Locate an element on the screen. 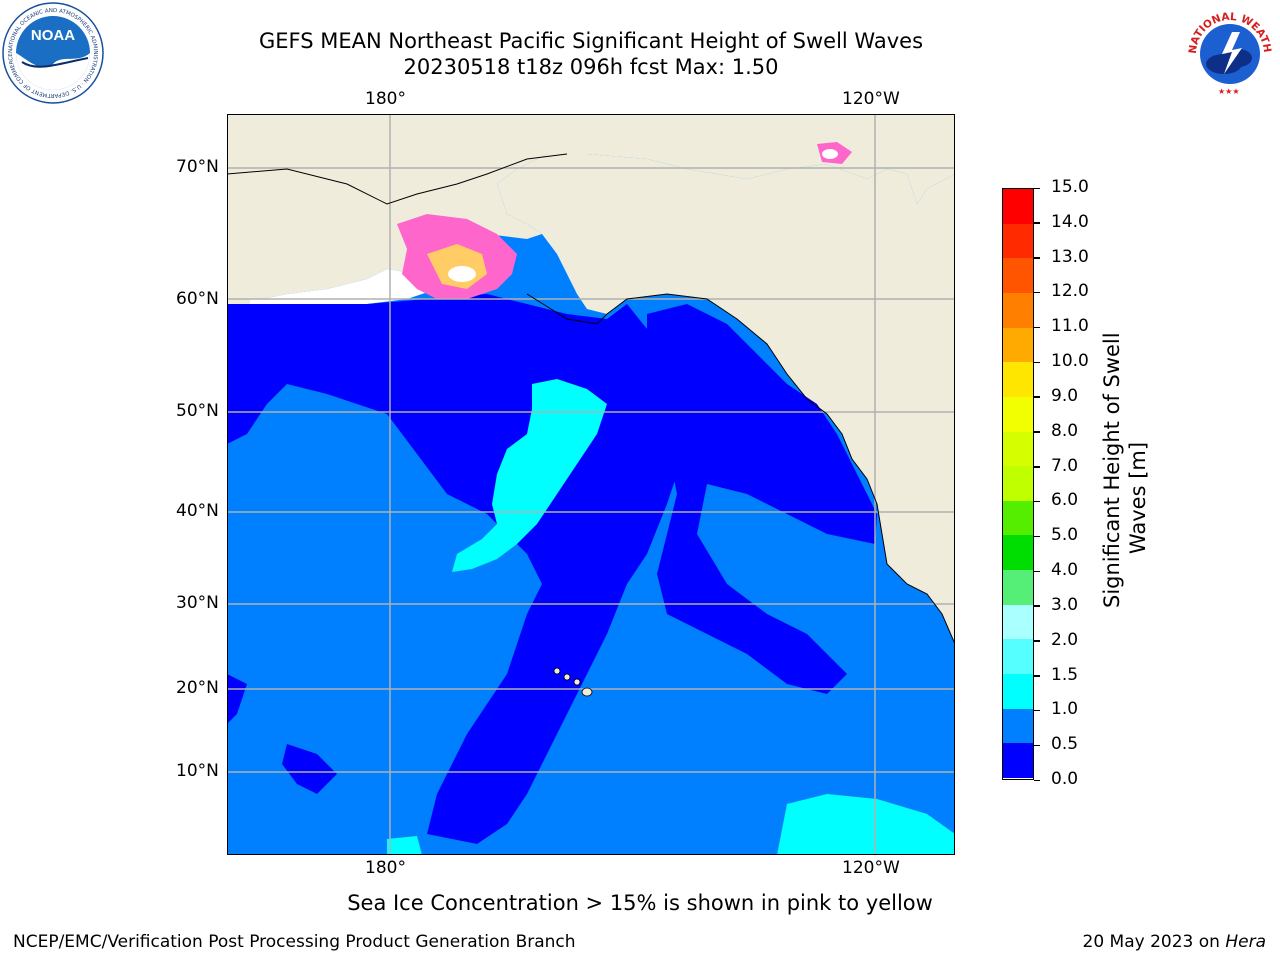  nws-logo: NATIONAL WEATHER SERVICE ★★★ is located at coordinates (1228, 51).